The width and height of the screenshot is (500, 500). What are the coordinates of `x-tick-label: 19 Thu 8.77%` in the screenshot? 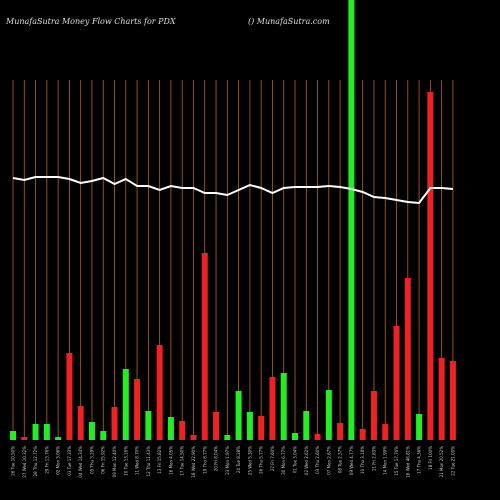 It's located at (204, 460).